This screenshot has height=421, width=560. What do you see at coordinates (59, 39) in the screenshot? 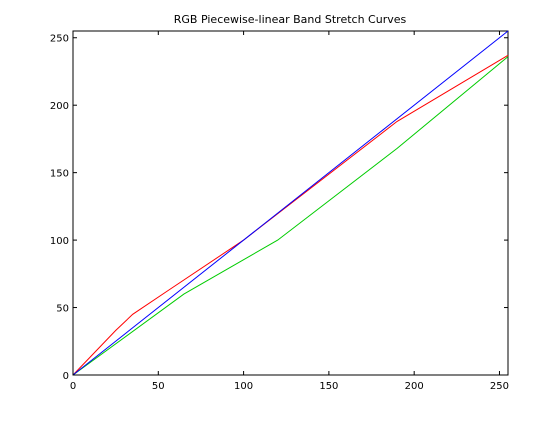
I see `y-tick-label: 250` at bounding box center [59, 39].